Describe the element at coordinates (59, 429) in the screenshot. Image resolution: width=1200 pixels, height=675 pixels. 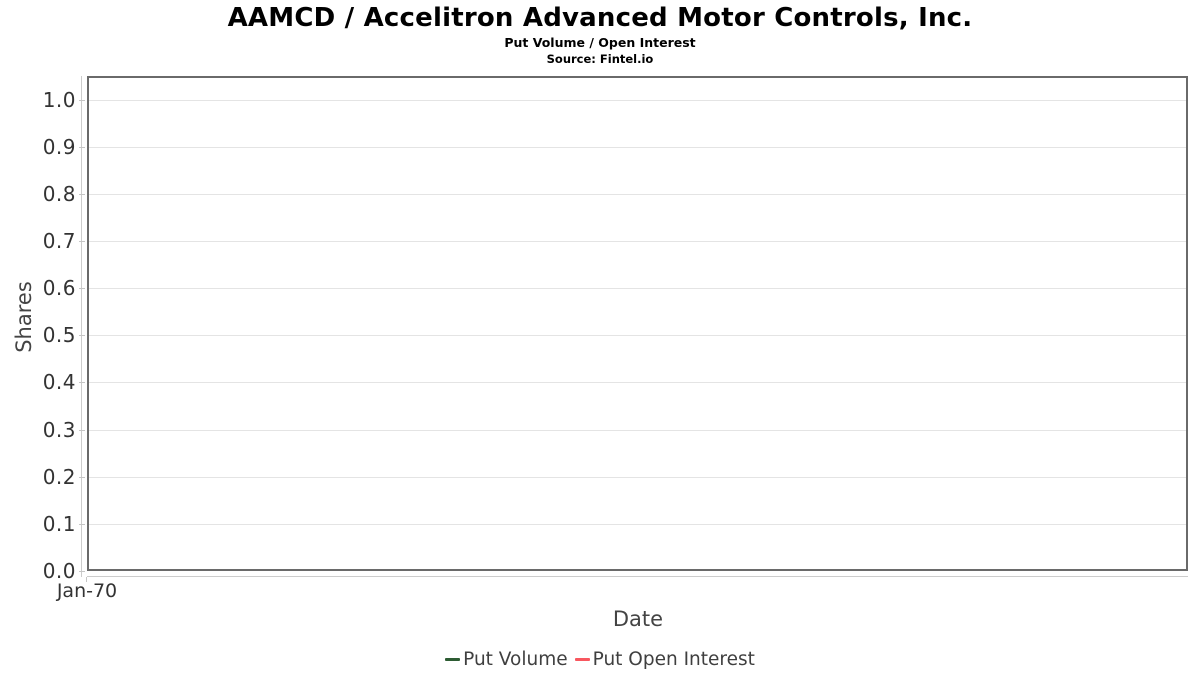
I see `y-tick-label: 0.3` at that location.